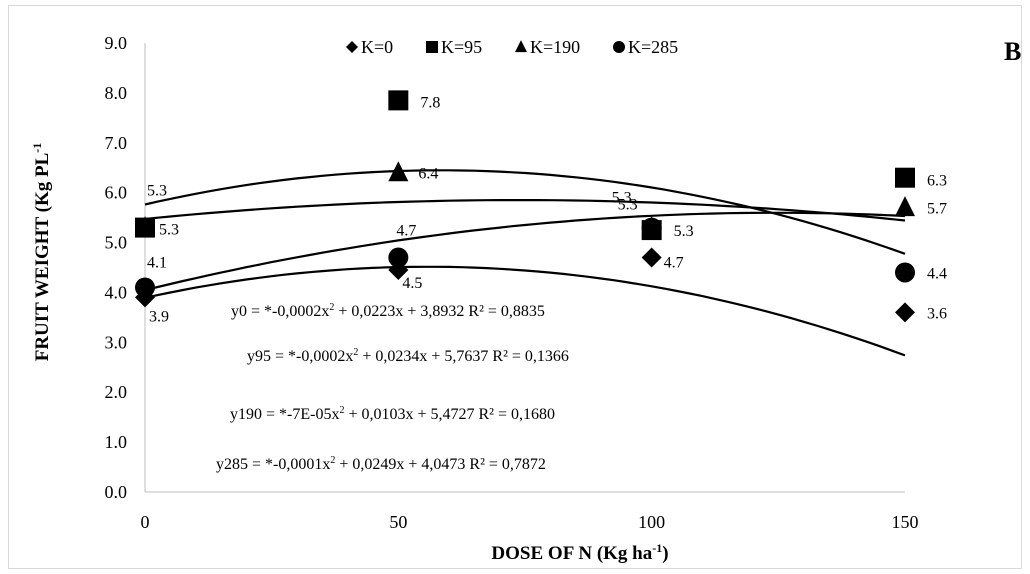  I want to click on legend-label: K=0, so click(377, 47).